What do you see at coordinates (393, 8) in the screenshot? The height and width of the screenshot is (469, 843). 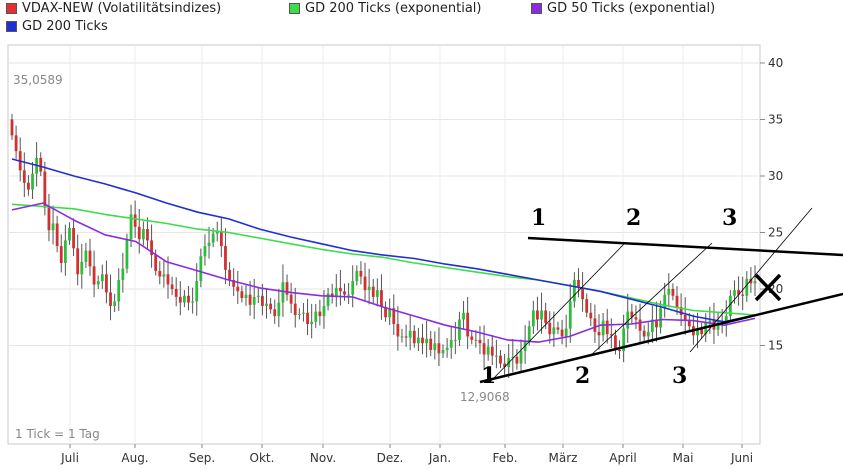 I see `legend-label-gd200-exp: GD 200 Ticks (exponential)` at bounding box center [393, 8].